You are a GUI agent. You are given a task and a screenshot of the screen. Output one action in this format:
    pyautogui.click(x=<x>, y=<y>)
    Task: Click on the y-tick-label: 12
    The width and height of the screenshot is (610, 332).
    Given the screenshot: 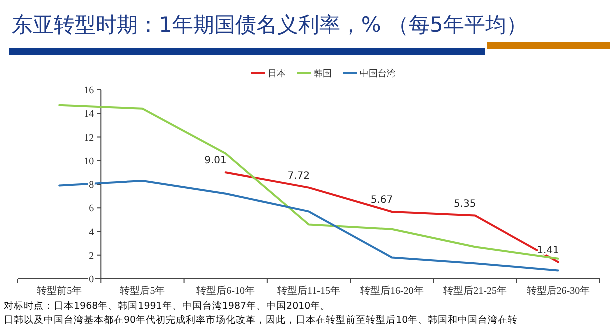 What is the action you would take?
    pyautogui.click(x=89, y=138)
    